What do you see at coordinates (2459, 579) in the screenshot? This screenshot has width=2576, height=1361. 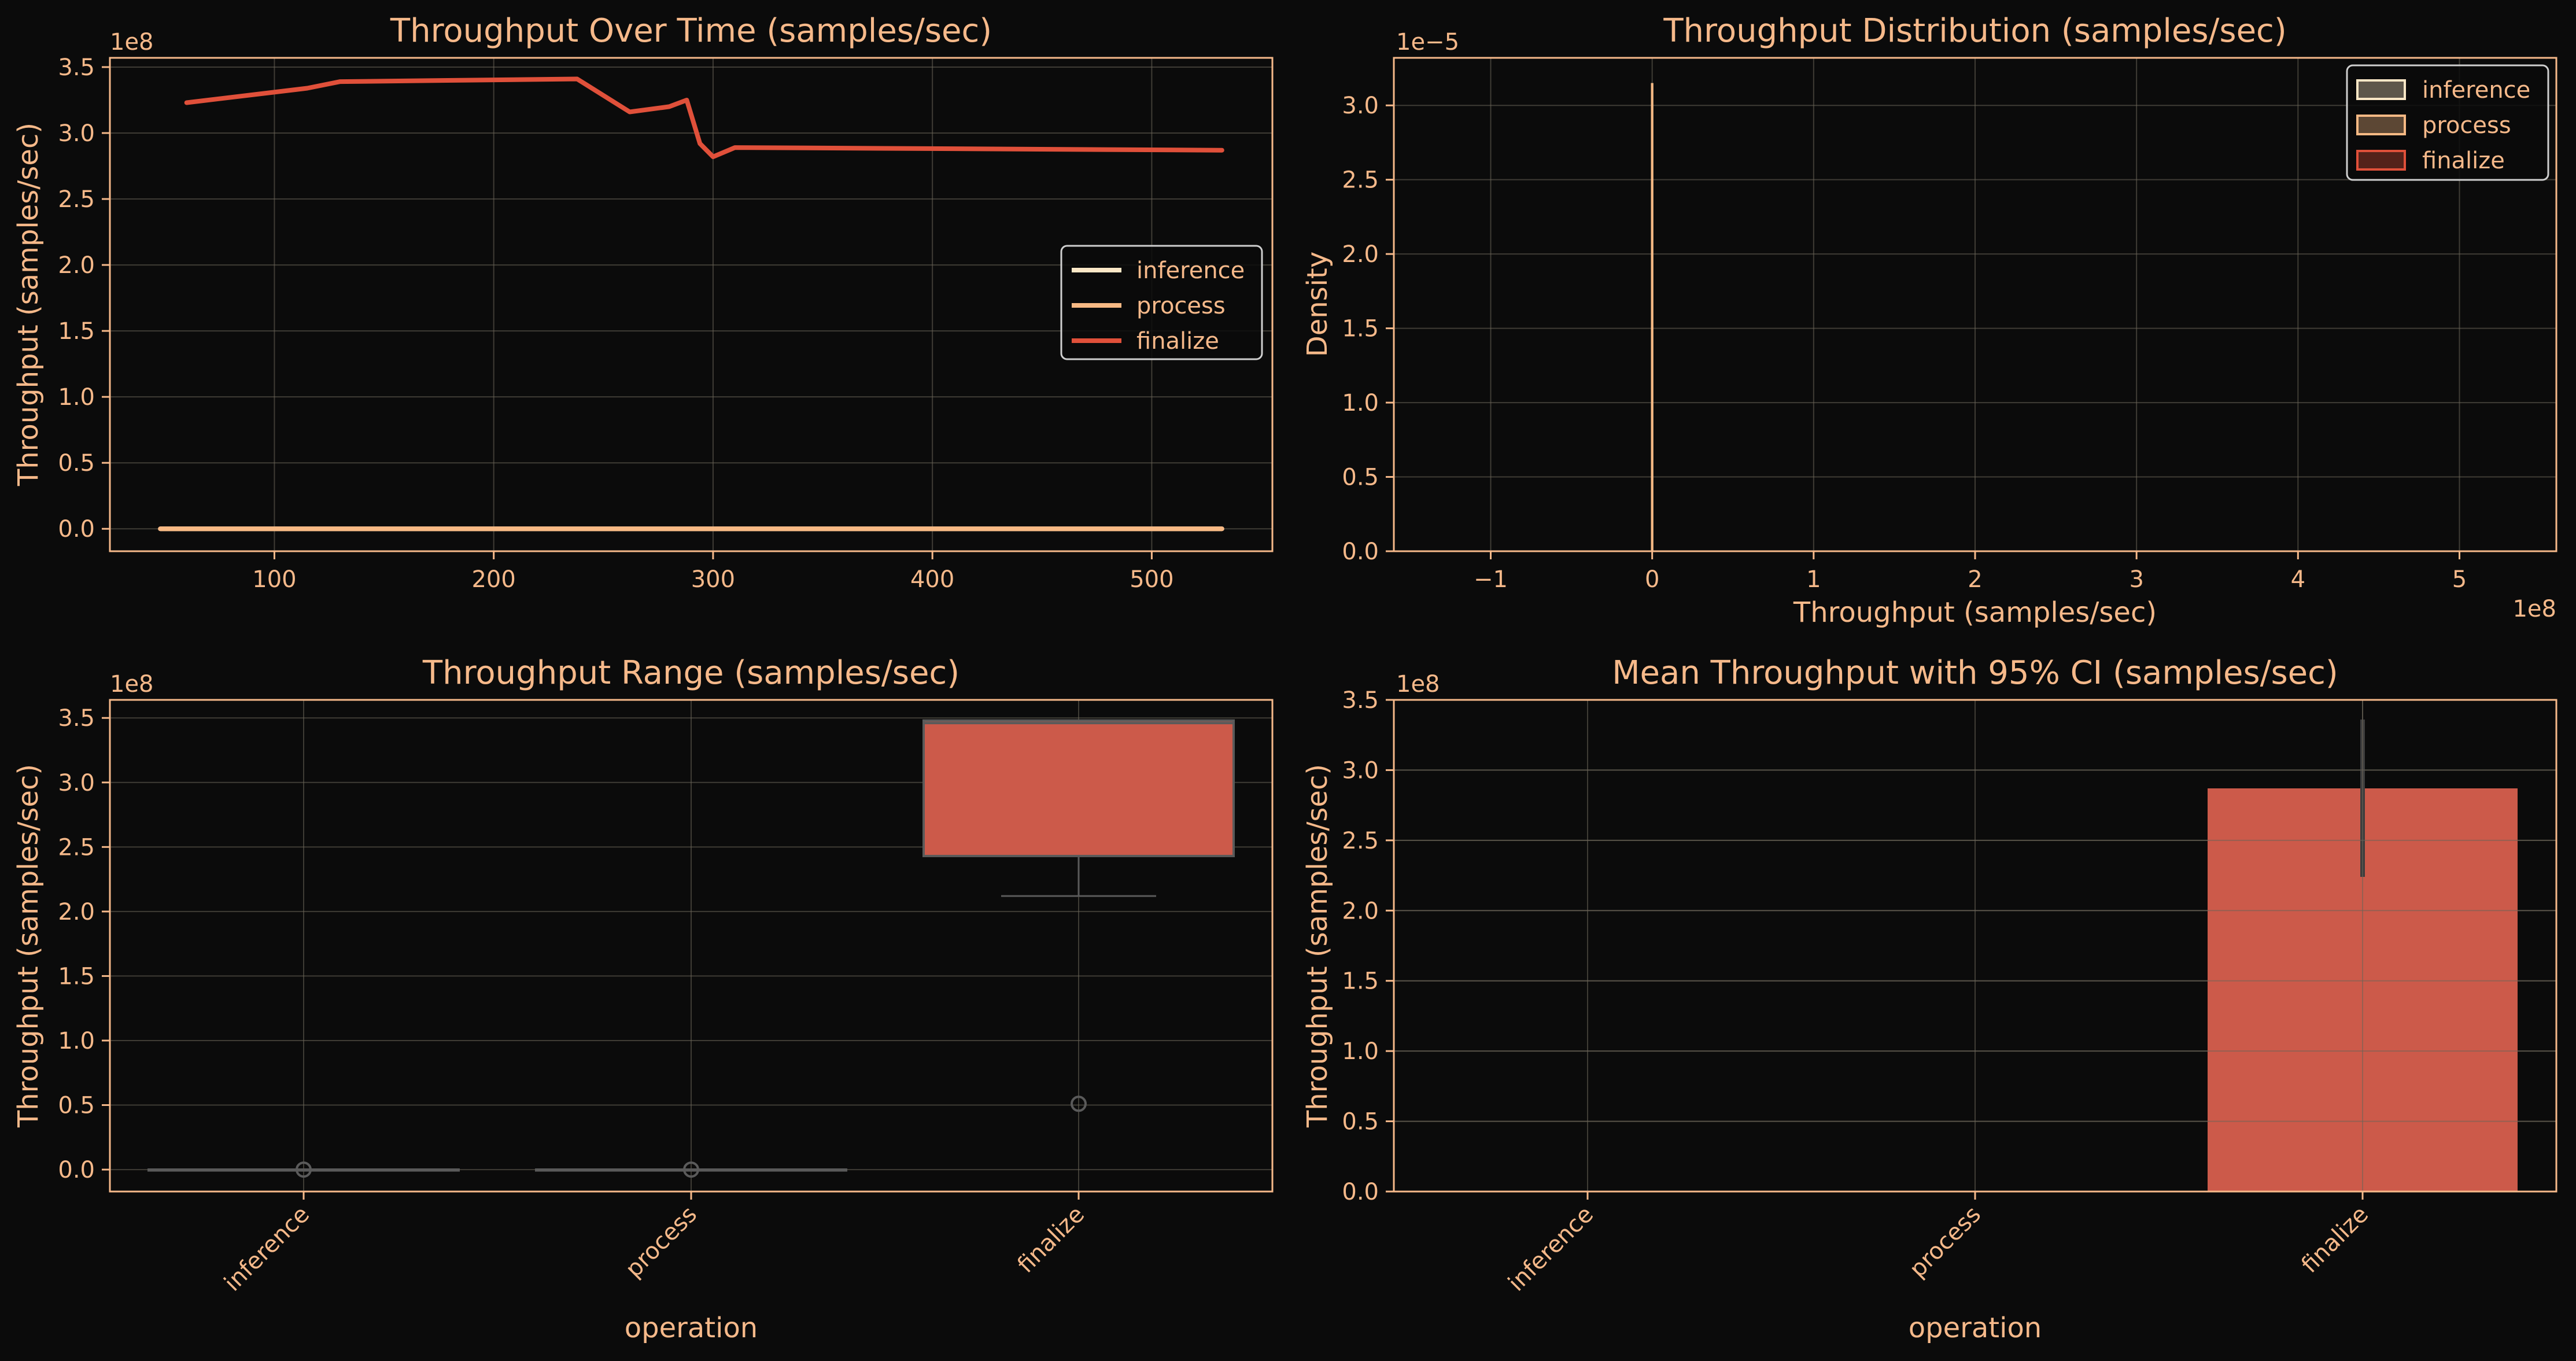 I see `x-tick-label: 5` at bounding box center [2459, 579].